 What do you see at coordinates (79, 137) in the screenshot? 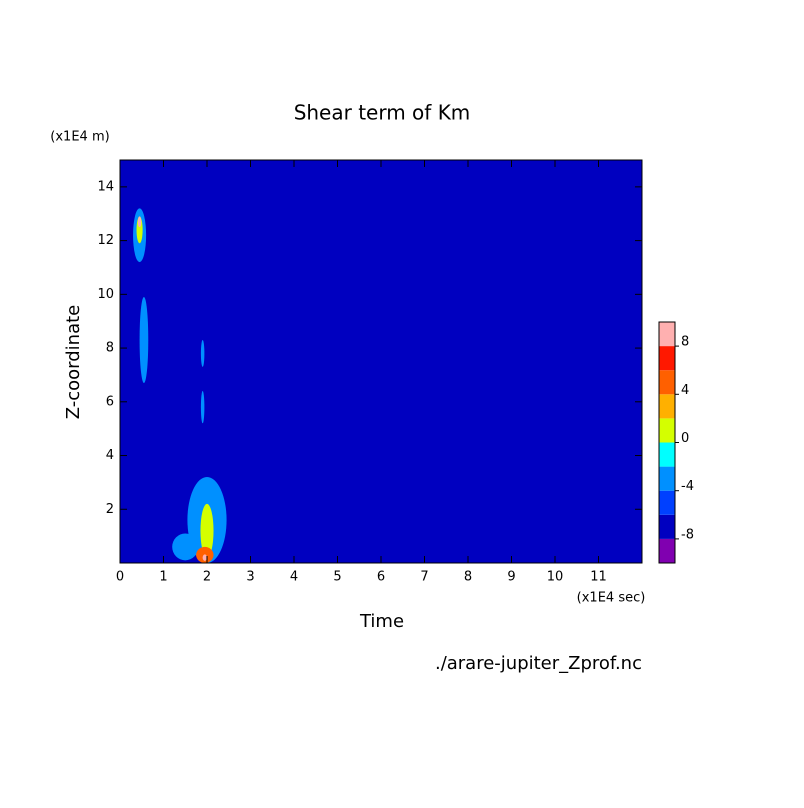
I see `y-unit: (x1E4 m)` at bounding box center [79, 137].